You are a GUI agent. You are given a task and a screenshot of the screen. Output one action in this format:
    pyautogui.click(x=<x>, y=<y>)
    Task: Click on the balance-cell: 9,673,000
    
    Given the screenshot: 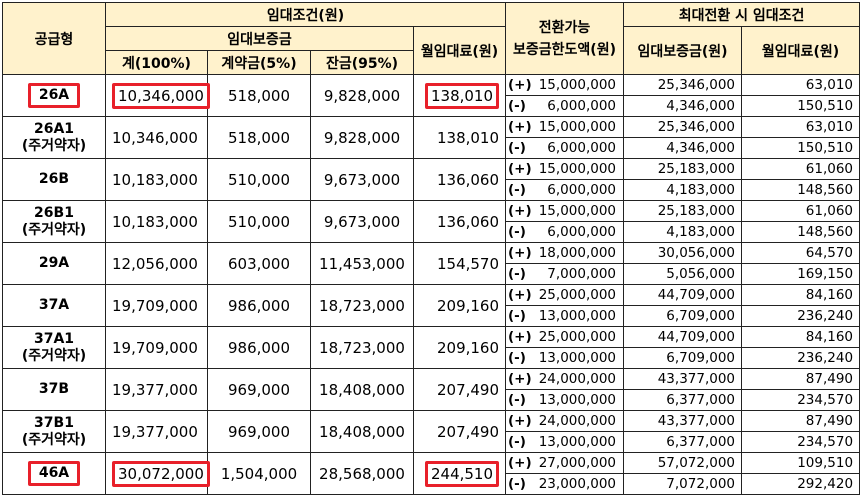 What is the action you would take?
    pyautogui.click(x=362, y=221)
    